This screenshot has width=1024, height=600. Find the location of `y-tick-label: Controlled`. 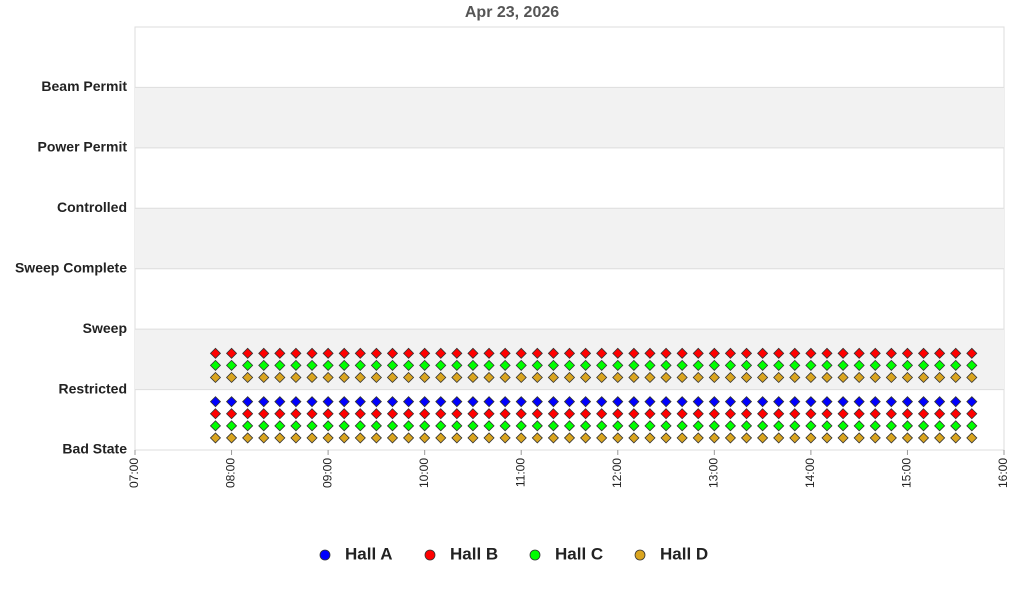

y-tick-label: Controlled is located at coordinates (92, 207).